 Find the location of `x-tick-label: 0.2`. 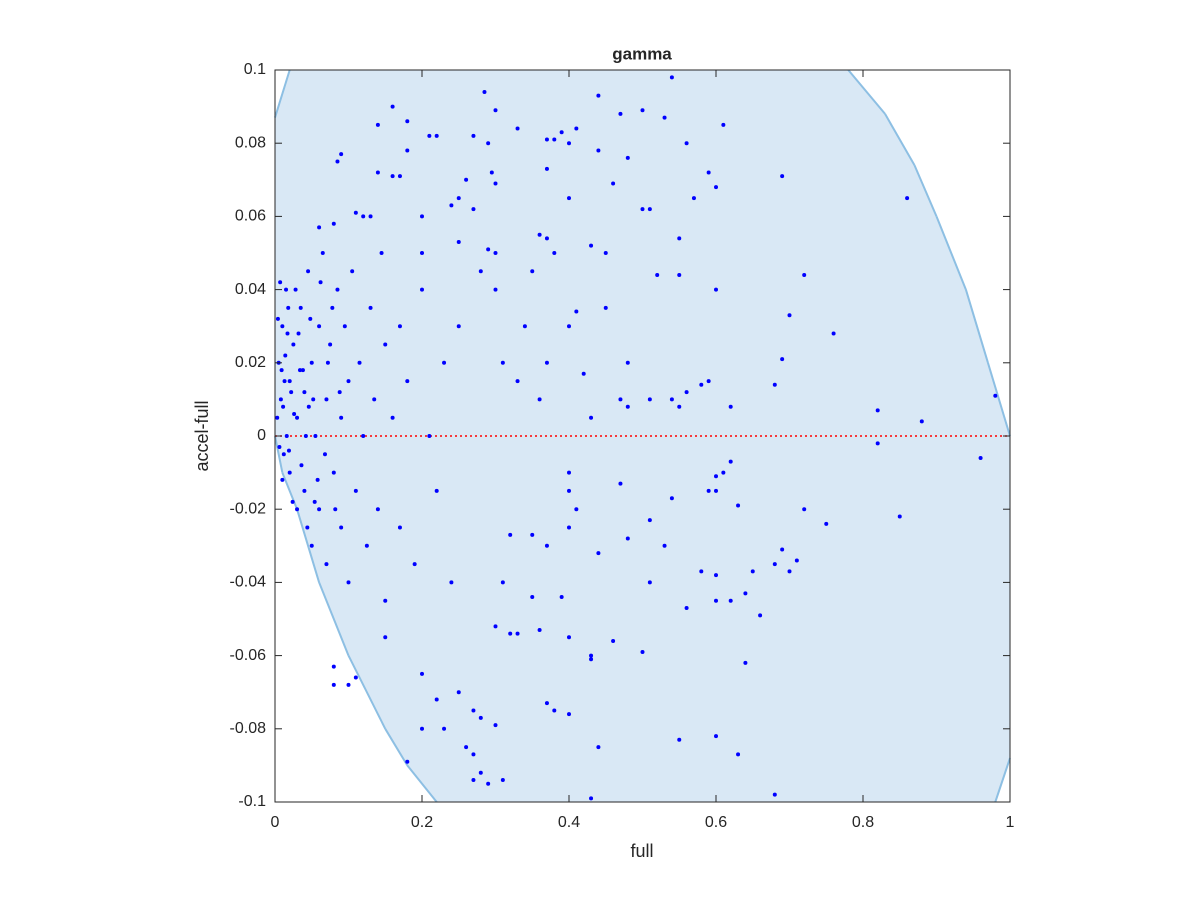

x-tick-label: 0.2 is located at coordinates (422, 822).